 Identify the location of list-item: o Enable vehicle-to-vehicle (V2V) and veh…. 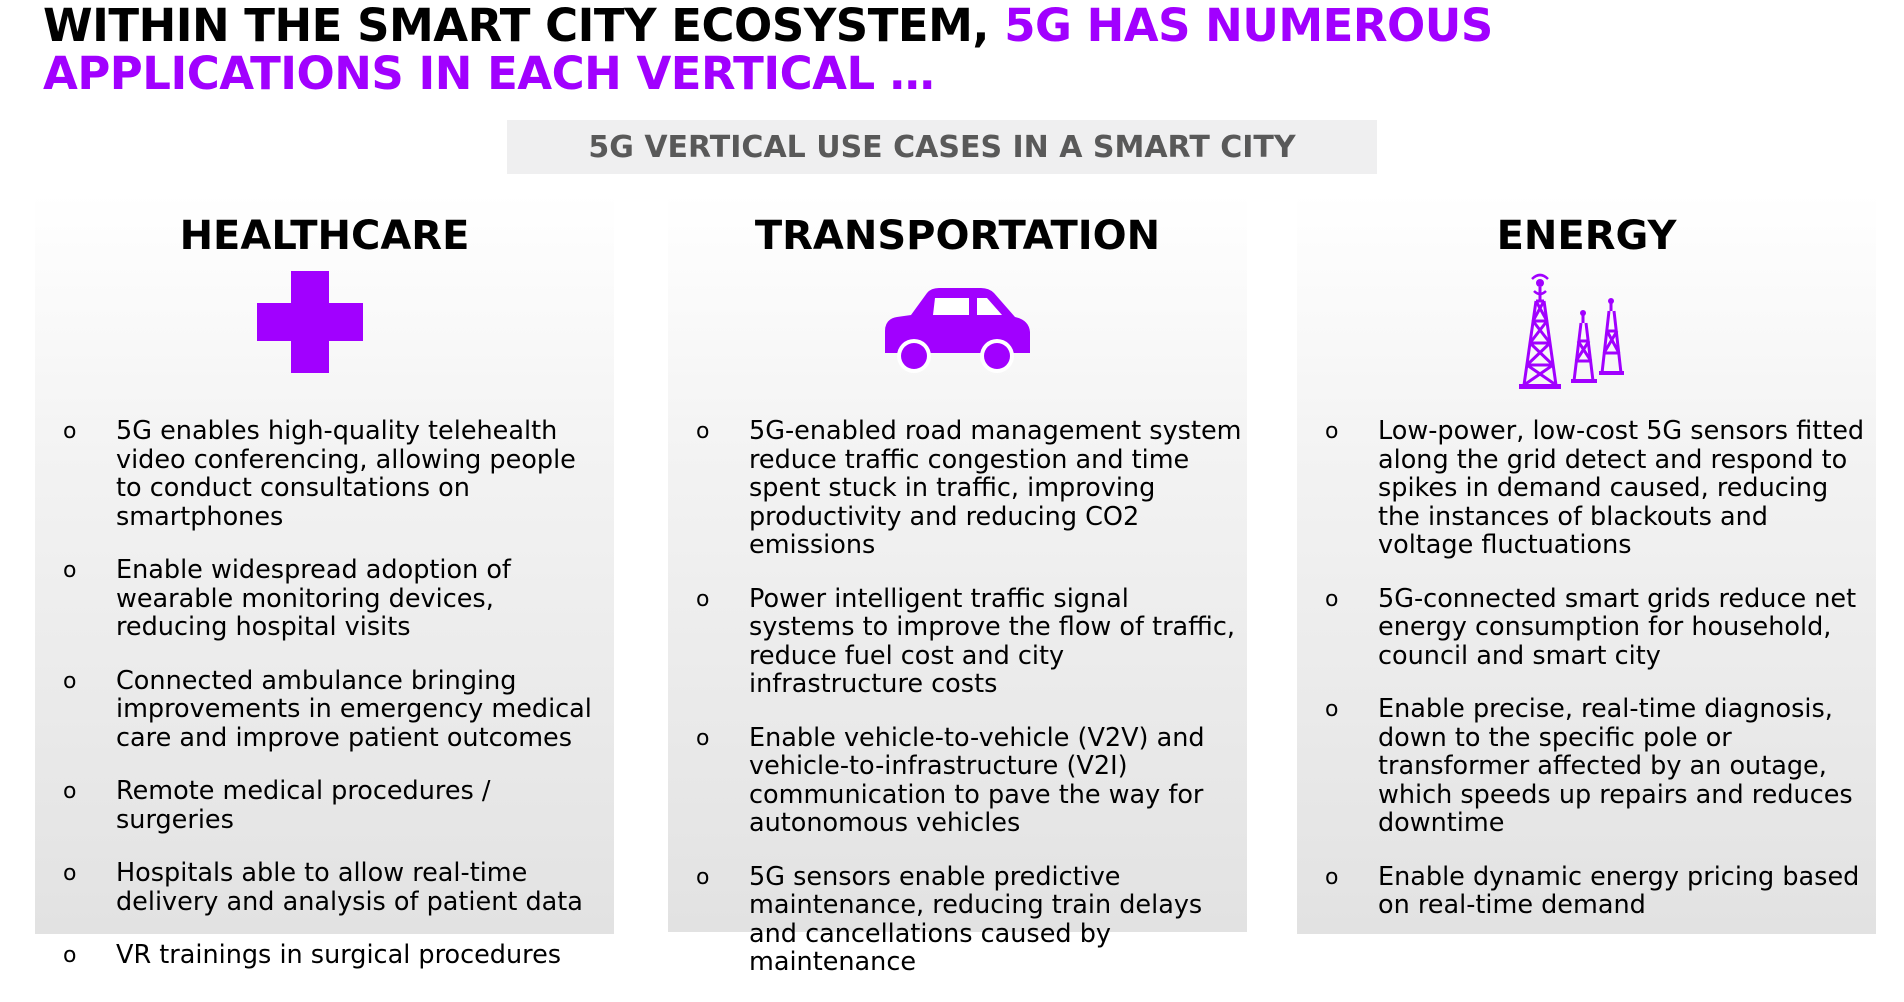
(962, 780).